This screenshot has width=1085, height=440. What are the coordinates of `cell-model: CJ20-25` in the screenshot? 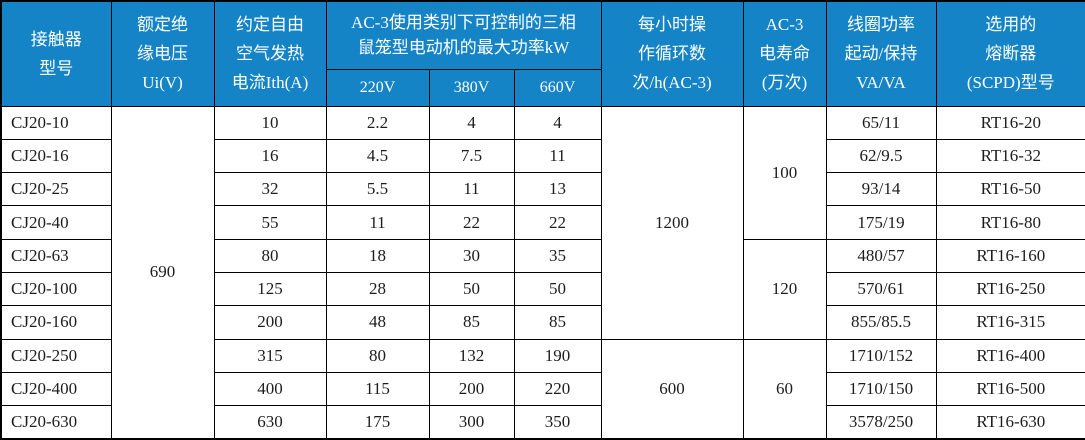 It's located at (56, 189).